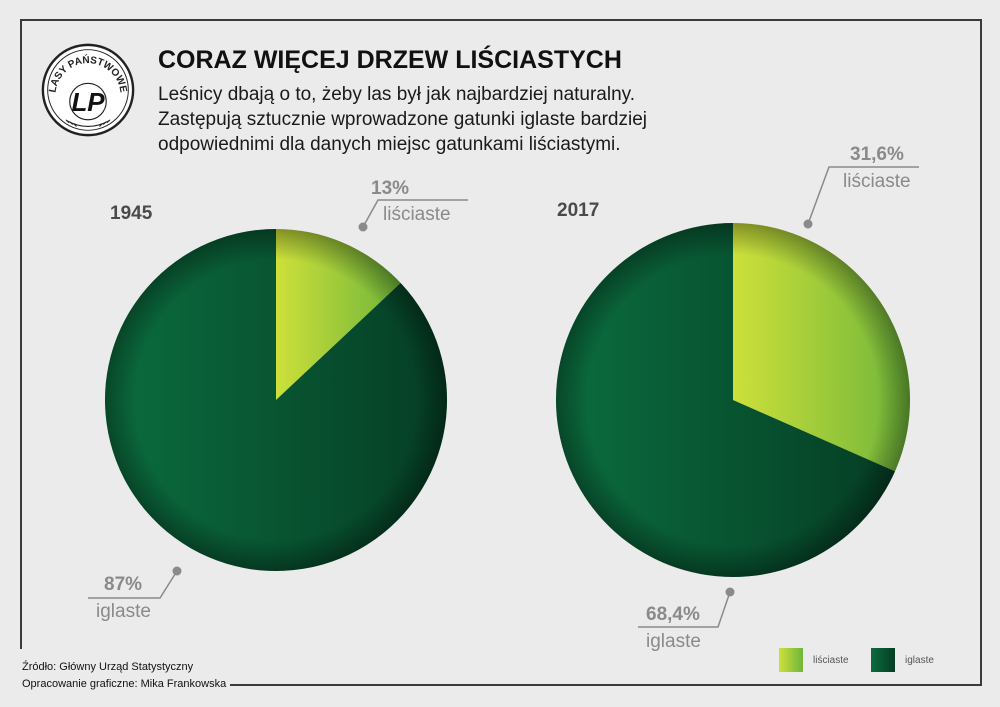 Image resolution: width=1000 pixels, height=707 pixels. What do you see at coordinates (88, 103) in the screenshot?
I see `logo-monogram: LP` at bounding box center [88, 103].